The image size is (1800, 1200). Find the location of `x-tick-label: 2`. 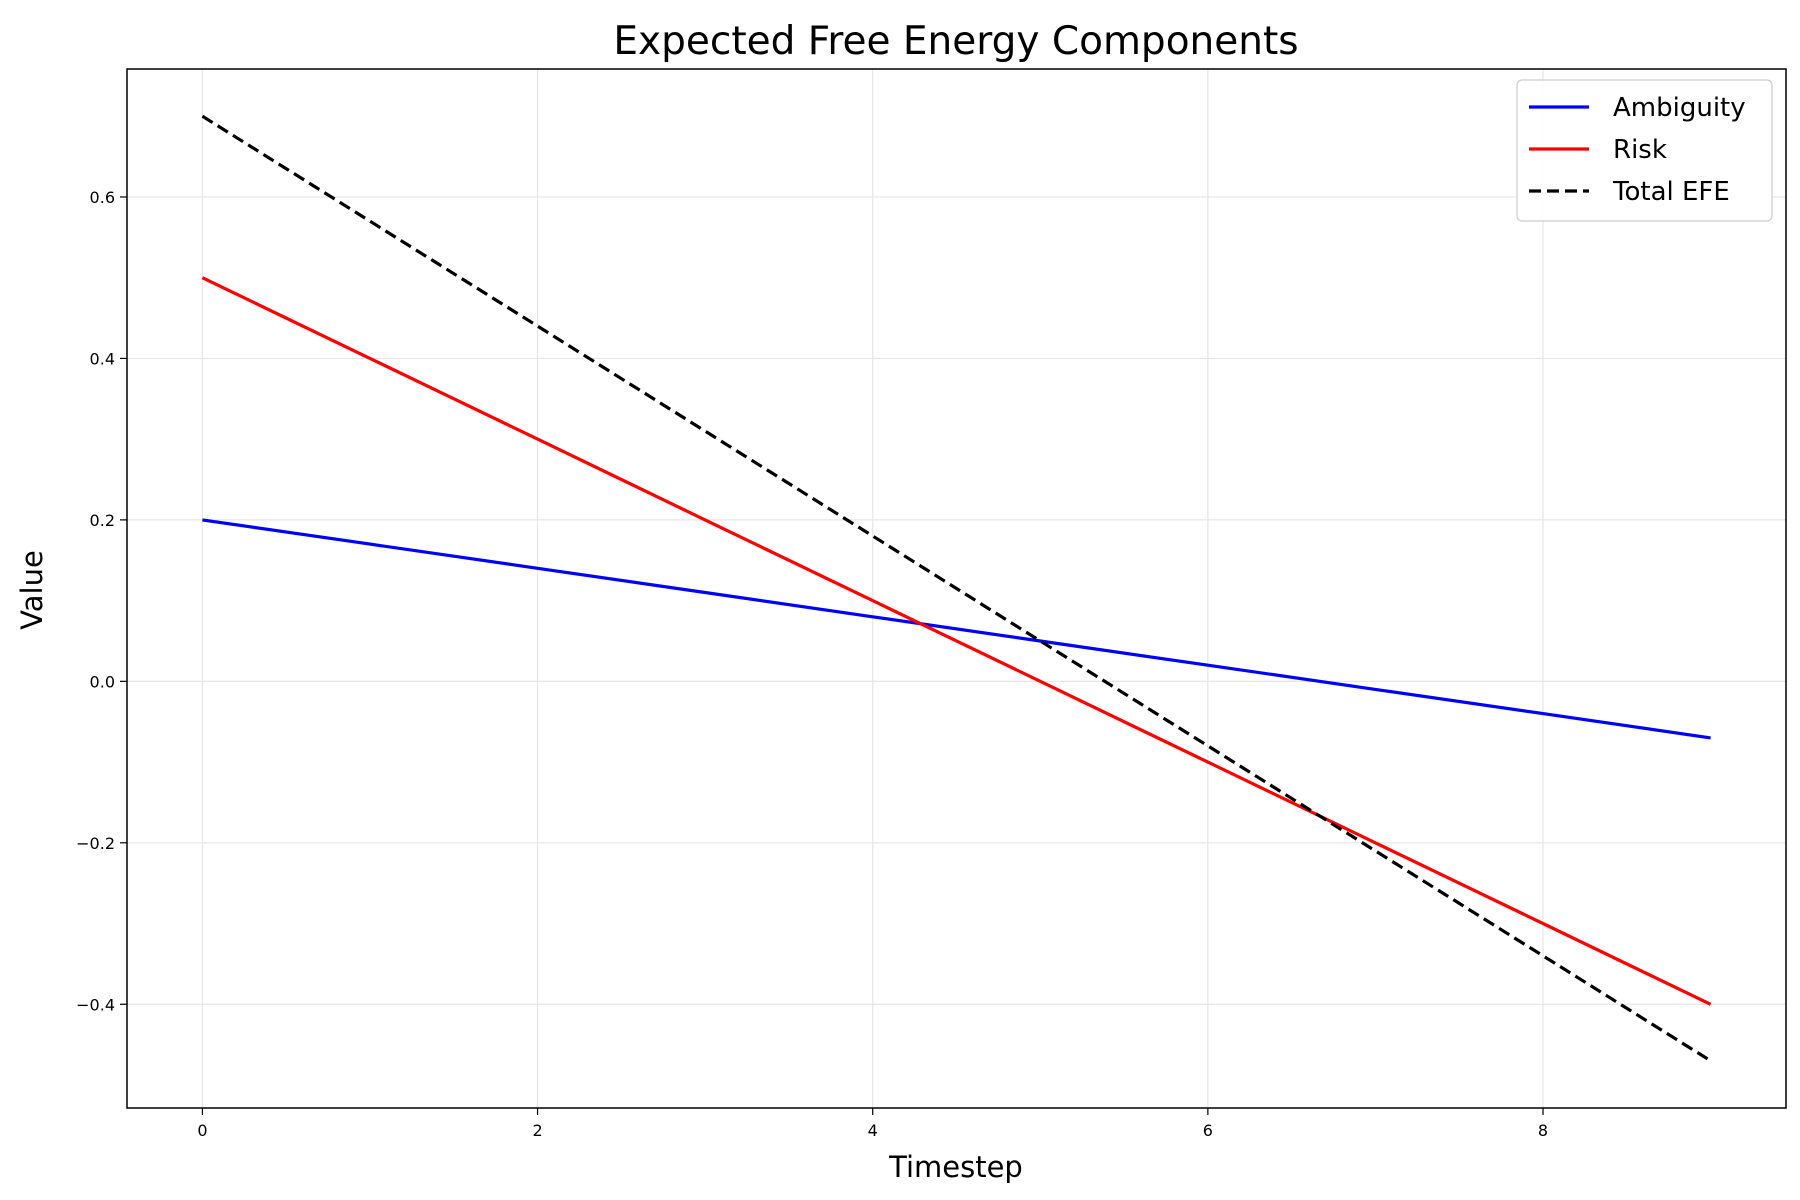

x-tick-label: 2 is located at coordinates (537, 1130).